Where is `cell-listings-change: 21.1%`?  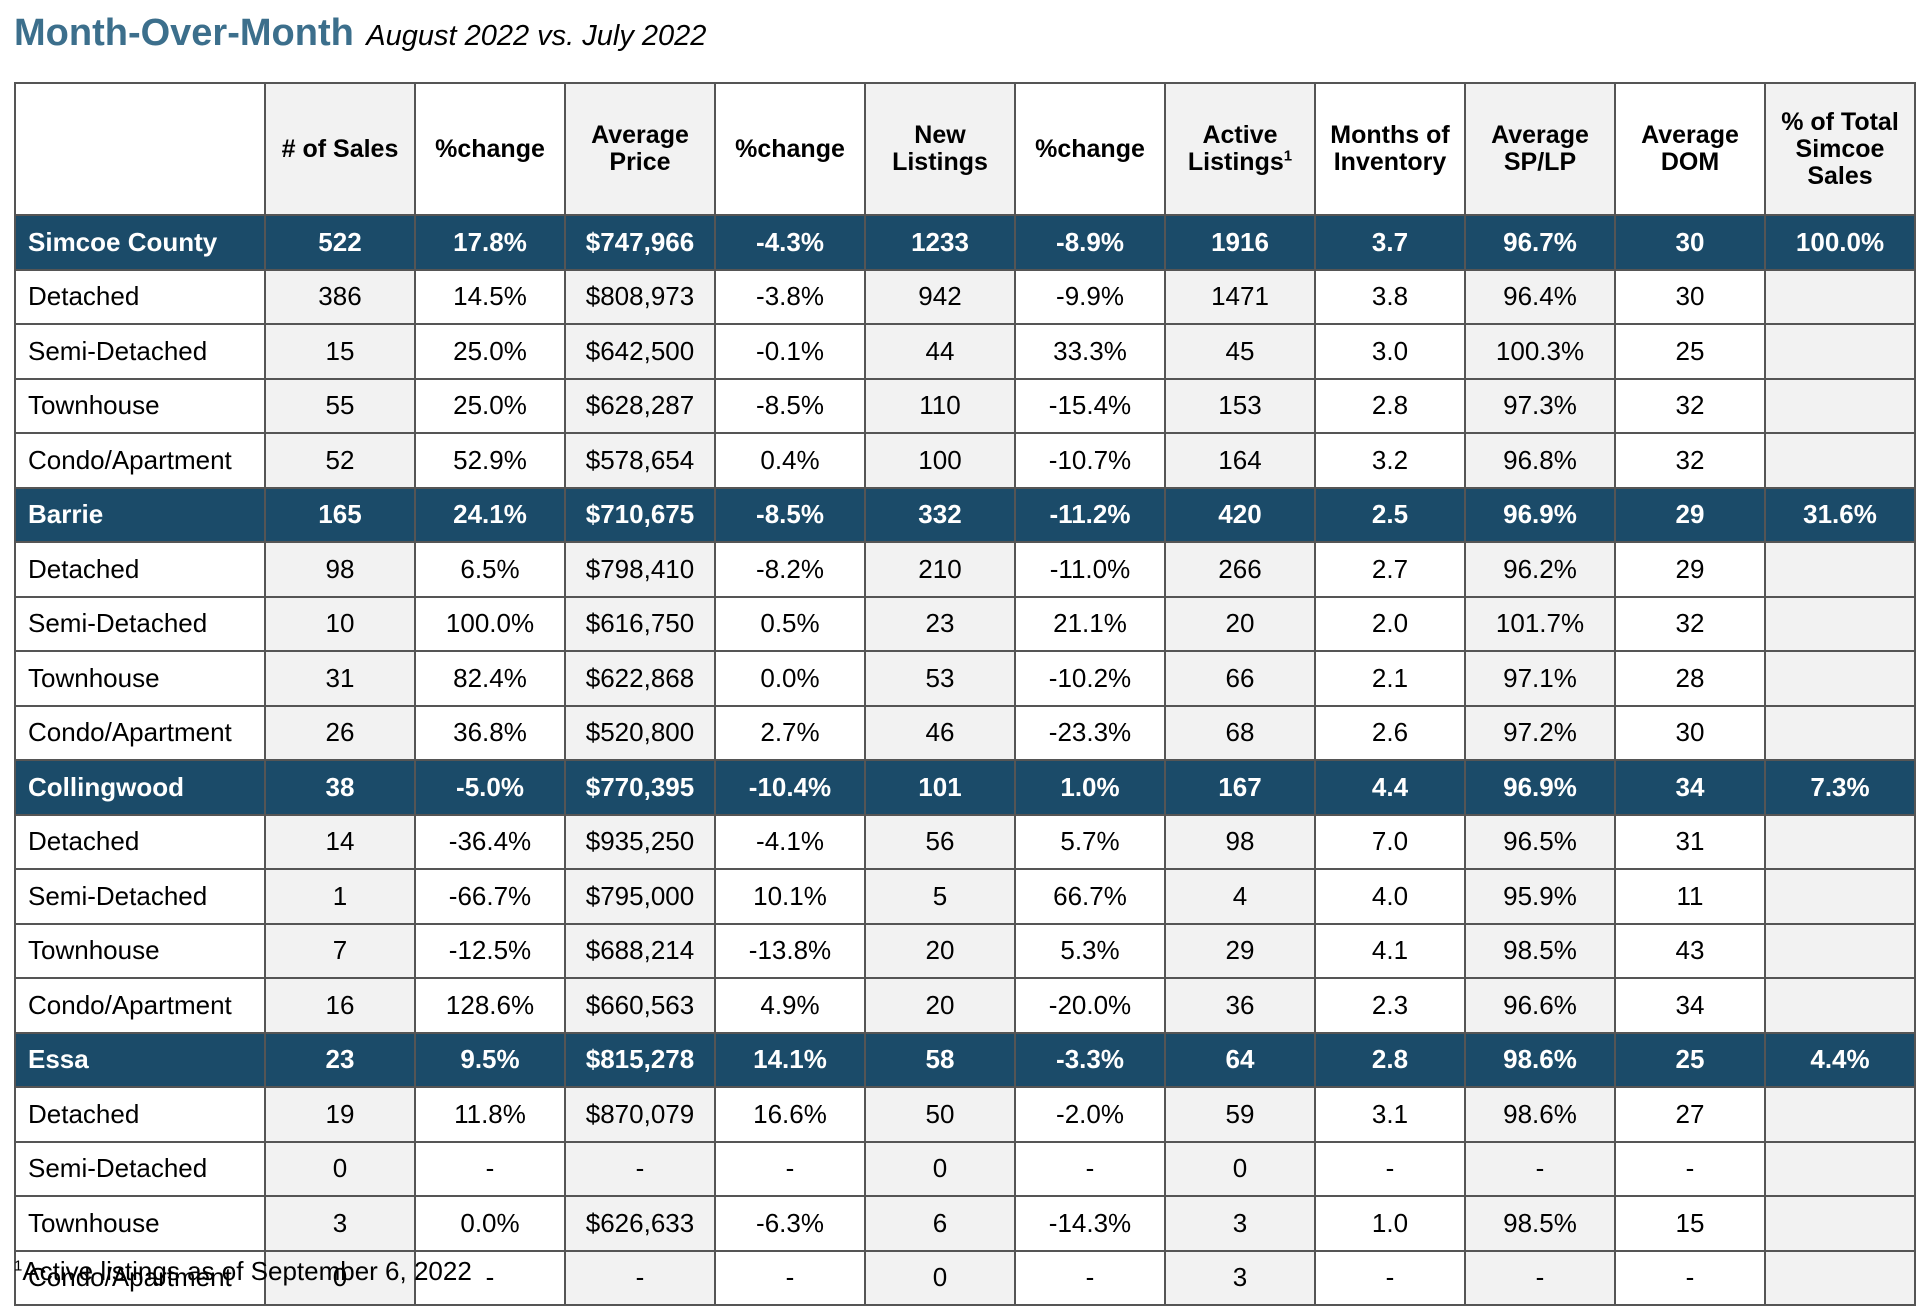 cell-listings-change: 21.1% is located at coordinates (1090, 623).